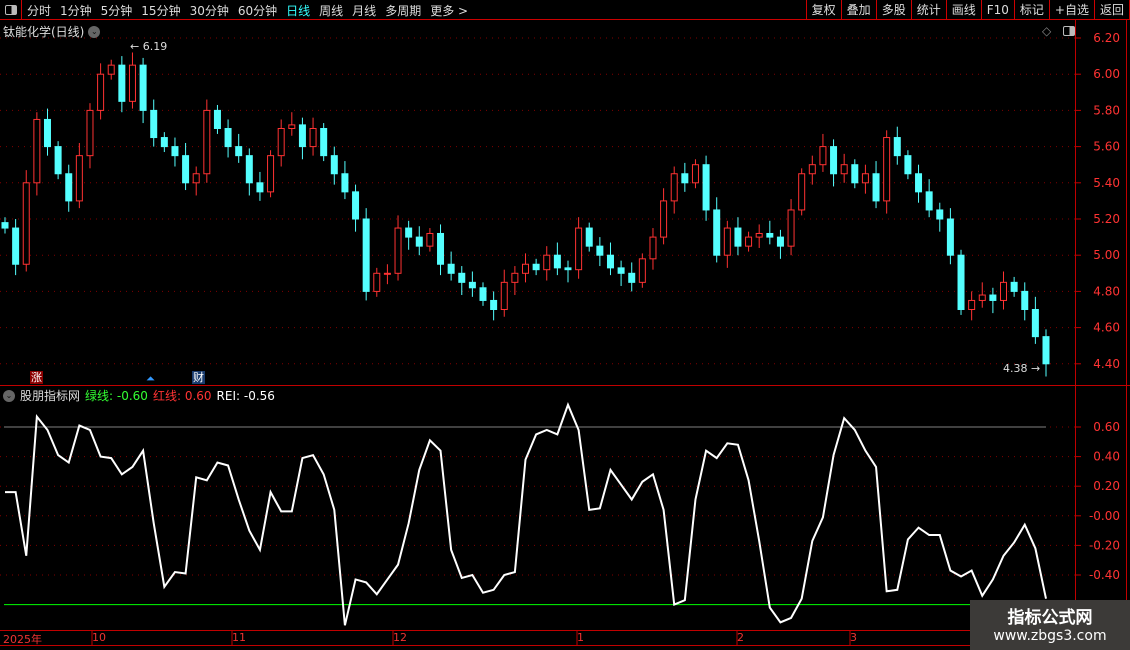  What do you see at coordinates (76, 11) in the screenshot?
I see `period-tab: 1分钟` at bounding box center [76, 11].